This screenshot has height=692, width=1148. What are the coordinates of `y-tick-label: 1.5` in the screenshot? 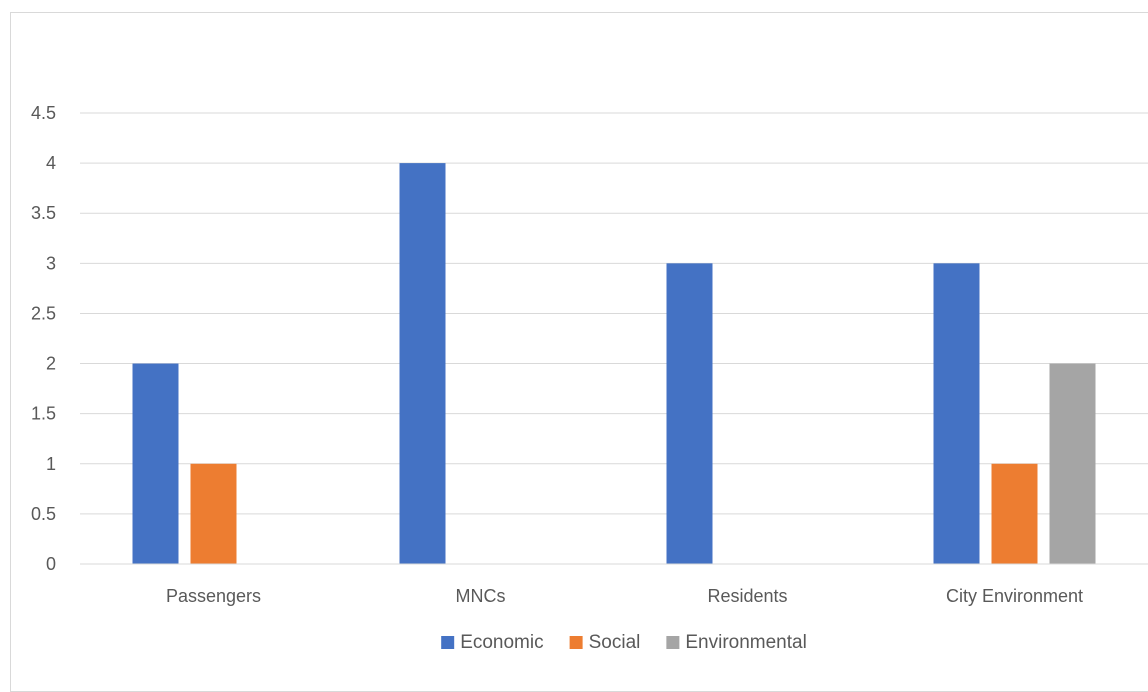 It's located at (43, 414).